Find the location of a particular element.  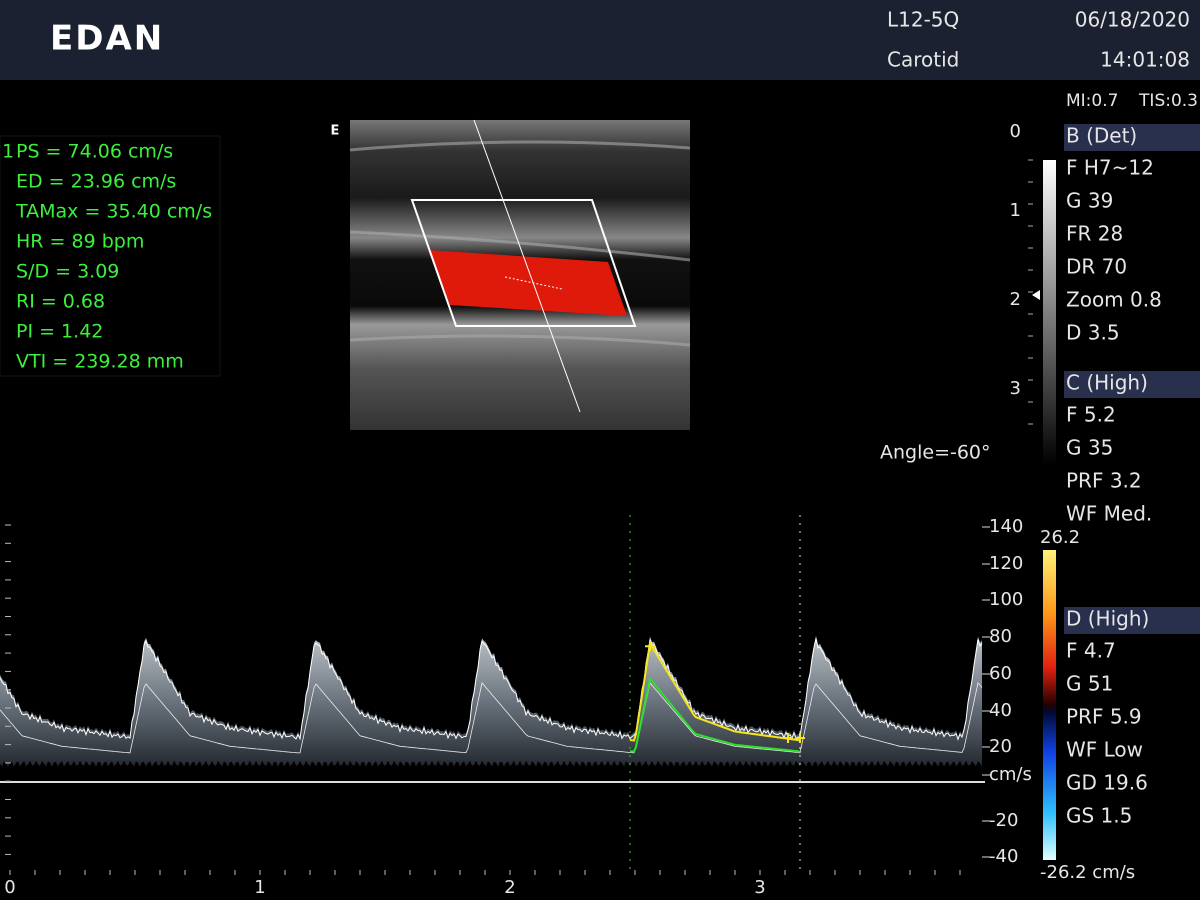

time-label: 3 is located at coordinates (759, 887).